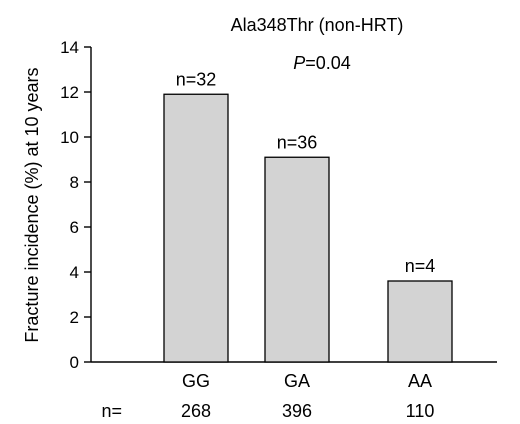 The height and width of the screenshot is (424, 520). I want to click on x-category-label: GA, so click(297, 381).